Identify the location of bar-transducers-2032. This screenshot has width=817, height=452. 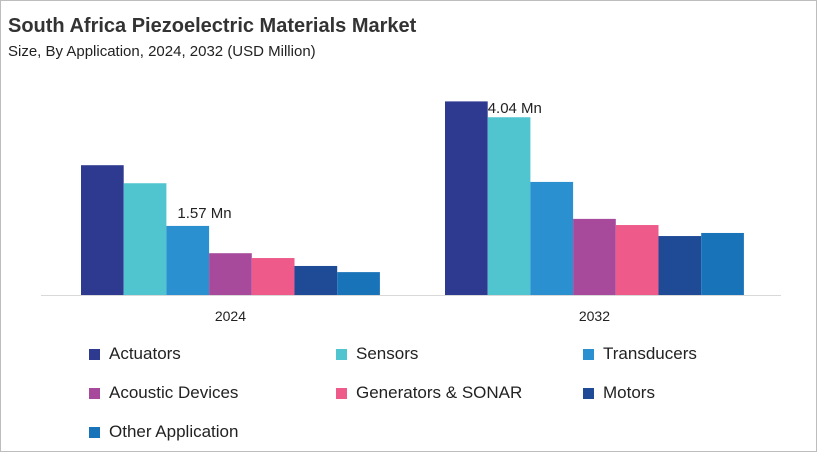
(552, 238).